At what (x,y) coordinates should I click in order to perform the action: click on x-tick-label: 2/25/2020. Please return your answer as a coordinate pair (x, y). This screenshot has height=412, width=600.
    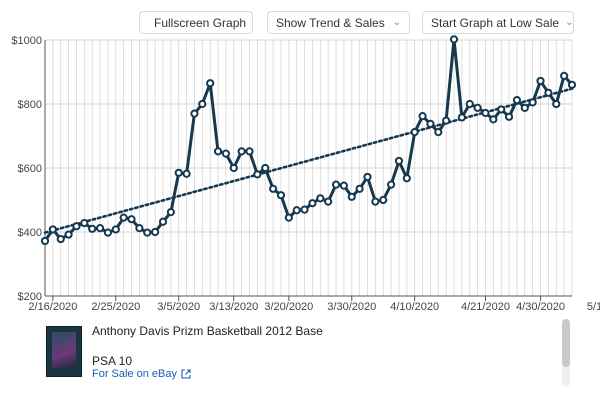
    Looking at the image, I should click on (115, 307).